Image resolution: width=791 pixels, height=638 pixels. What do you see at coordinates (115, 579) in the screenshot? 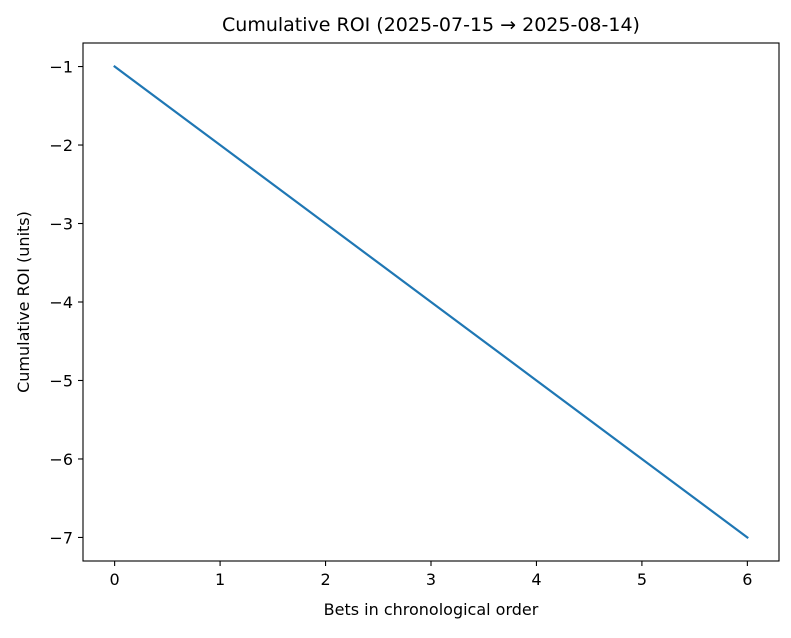
I see `x-tick-label: 0` at bounding box center [115, 579].